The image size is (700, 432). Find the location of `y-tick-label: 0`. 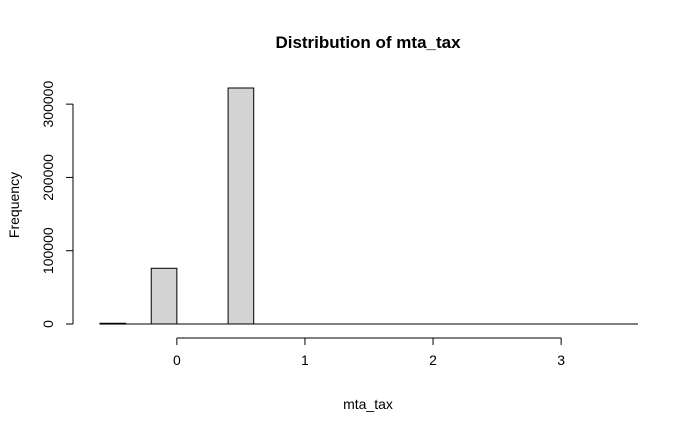

y-tick-label: 0 is located at coordinates (48, 324).